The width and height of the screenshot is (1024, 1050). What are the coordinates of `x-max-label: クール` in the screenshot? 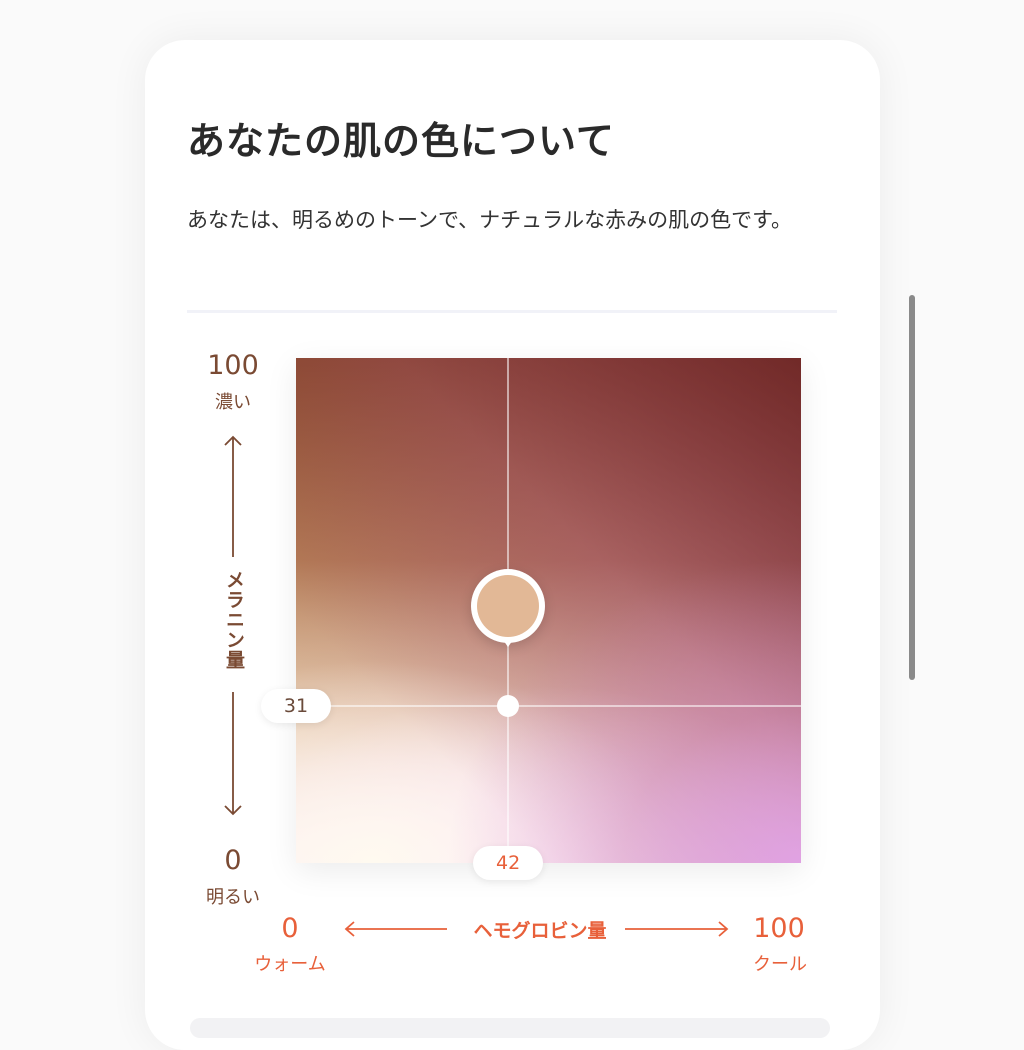 It's located at (780, 964).